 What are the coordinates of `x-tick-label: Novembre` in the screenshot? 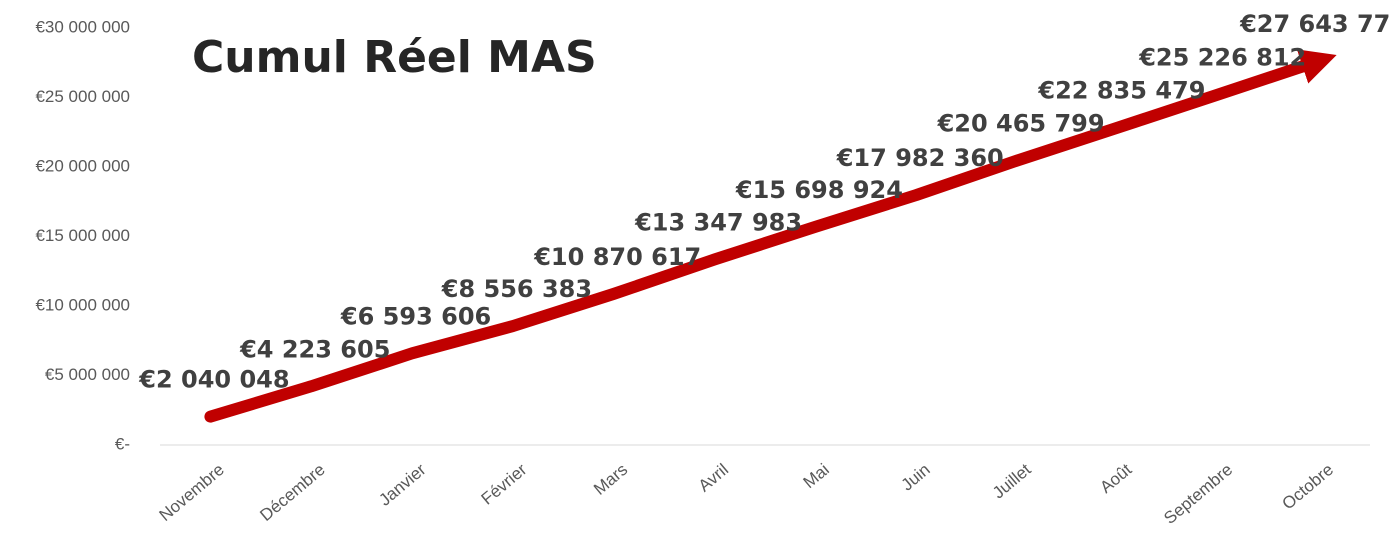 It's located at (192, 492).